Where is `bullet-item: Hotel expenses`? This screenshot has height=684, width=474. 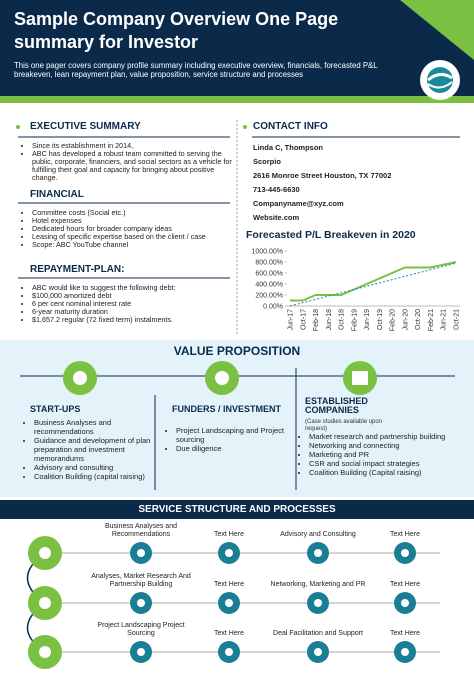
bullet-item: Hotel expenses is located at coordinates (134, 221).